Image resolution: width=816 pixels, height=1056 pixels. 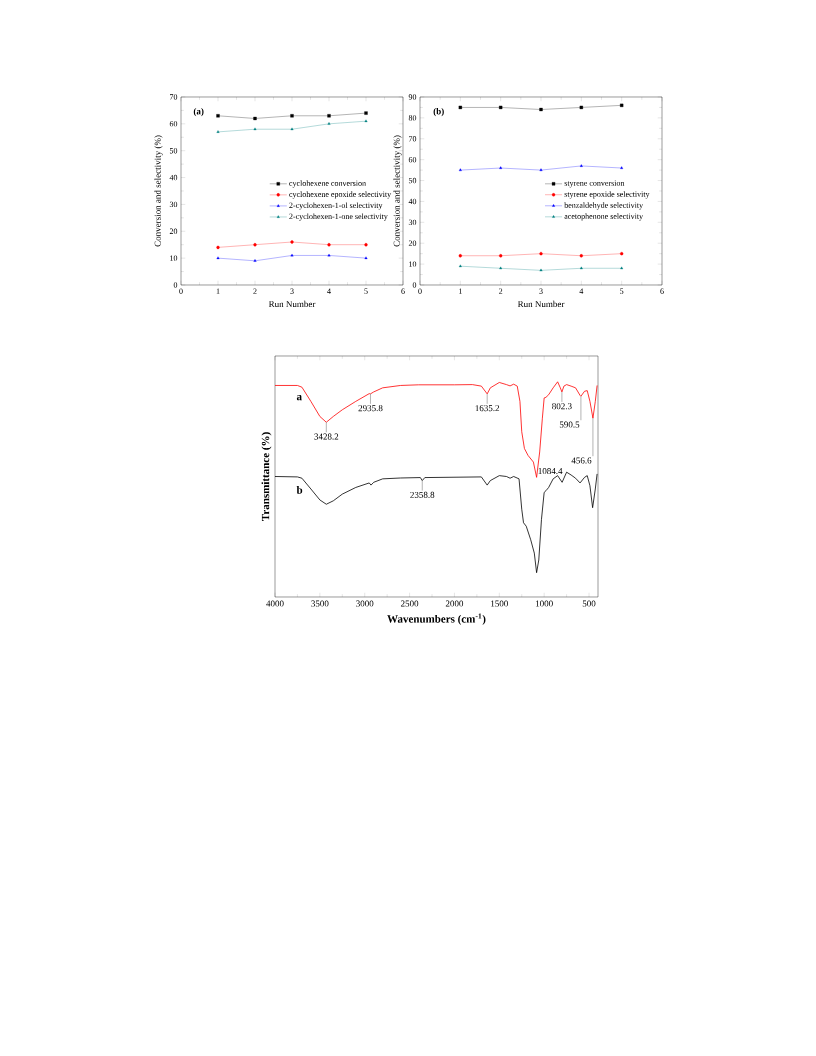 What do you see at coordinates (550, 471) in the screenshot?
I see `annotation: 1084.4` at bounding box center [550, 471].